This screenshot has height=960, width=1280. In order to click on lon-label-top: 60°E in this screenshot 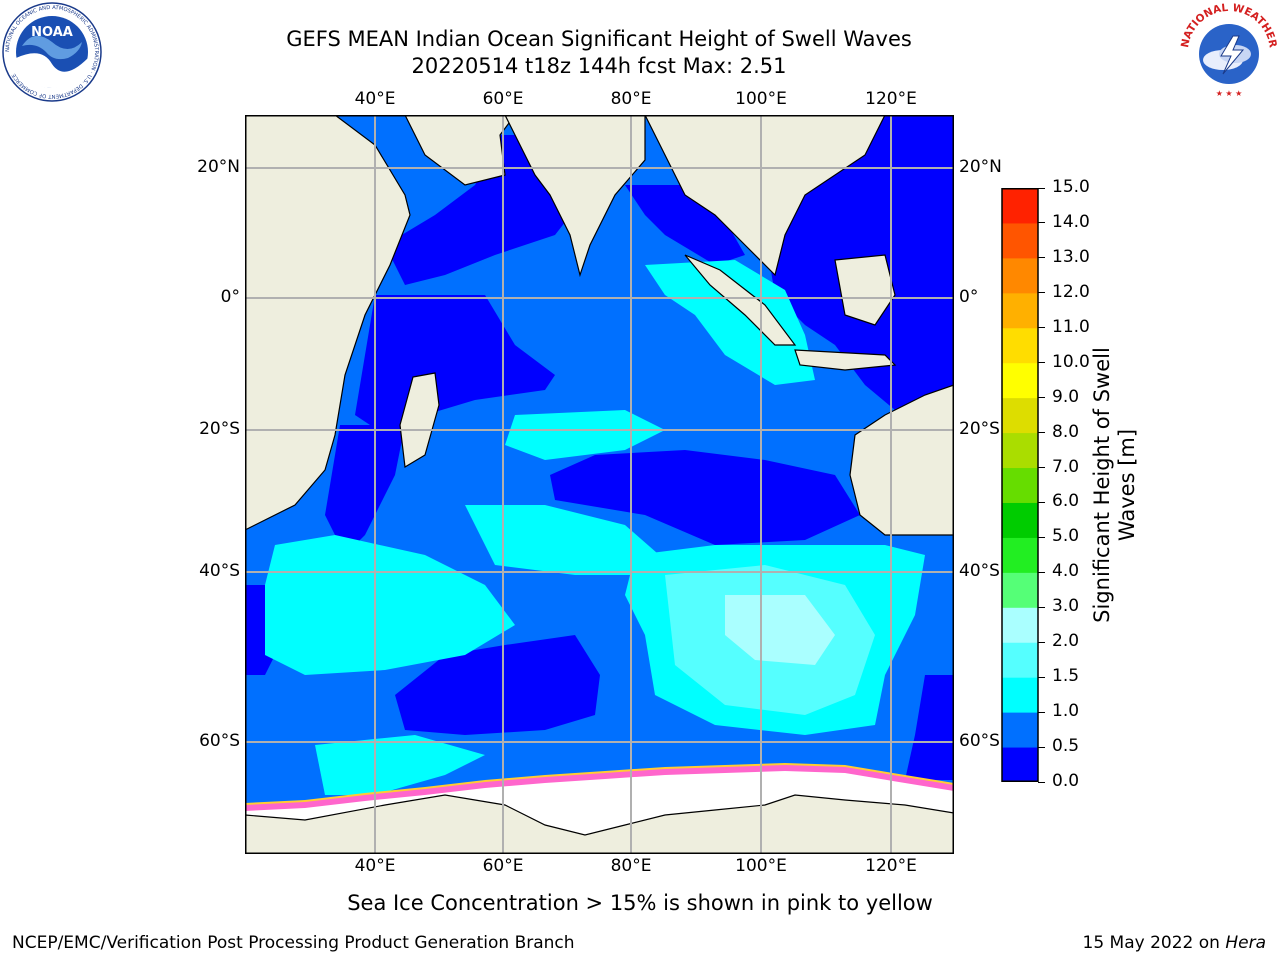, I will do `click(503, 99)`.